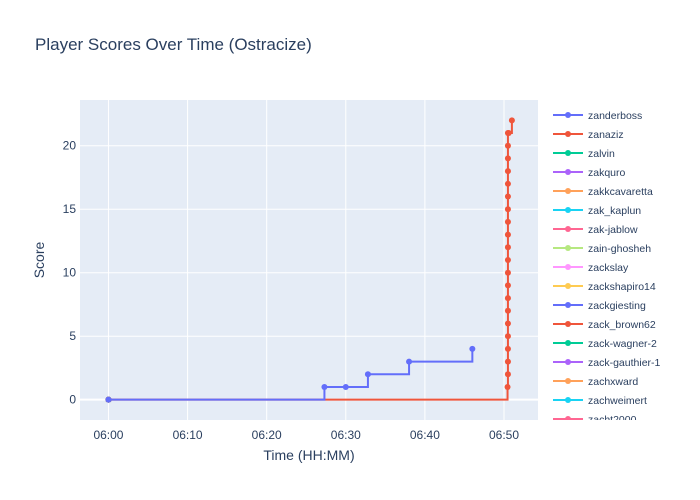 The image size is (700, 500). Describe the element at coordinates (425, 435) in the screenshot. I see `x-tick-label: 06:40` at that location.